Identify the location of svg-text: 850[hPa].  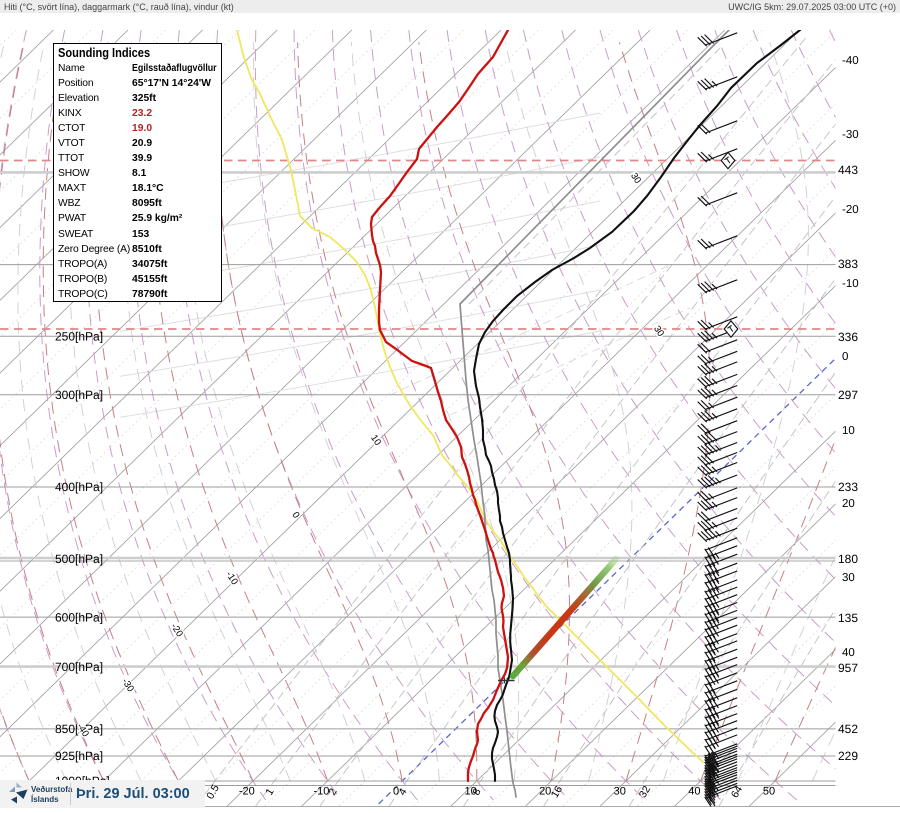
(79, 729).